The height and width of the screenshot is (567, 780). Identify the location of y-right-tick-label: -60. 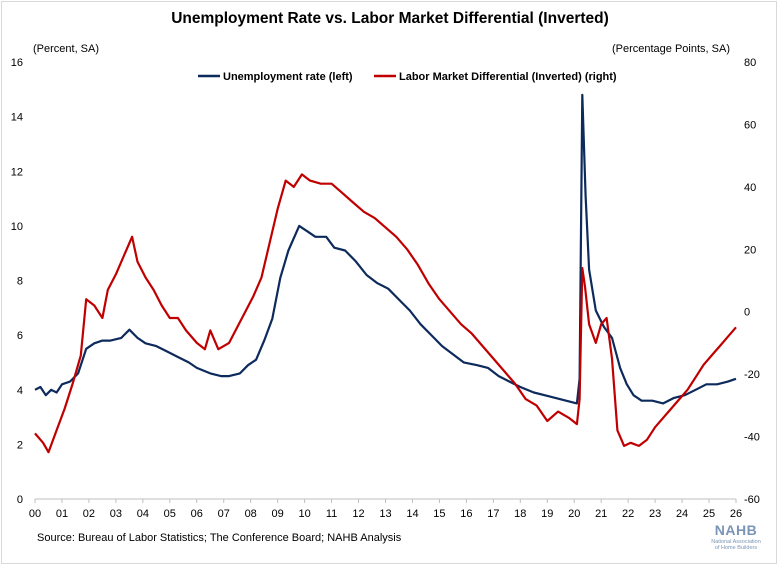
(752, 500).